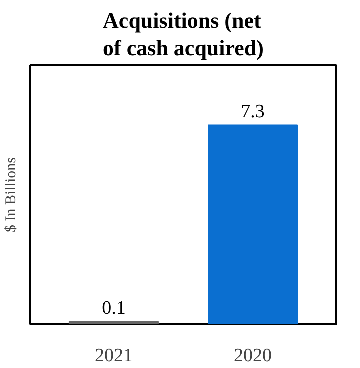 This screenshot has width=360, height=368. Describe the element at coordinates (253, 111) in the screenshot. I see `data-label: 7.3` at that location.